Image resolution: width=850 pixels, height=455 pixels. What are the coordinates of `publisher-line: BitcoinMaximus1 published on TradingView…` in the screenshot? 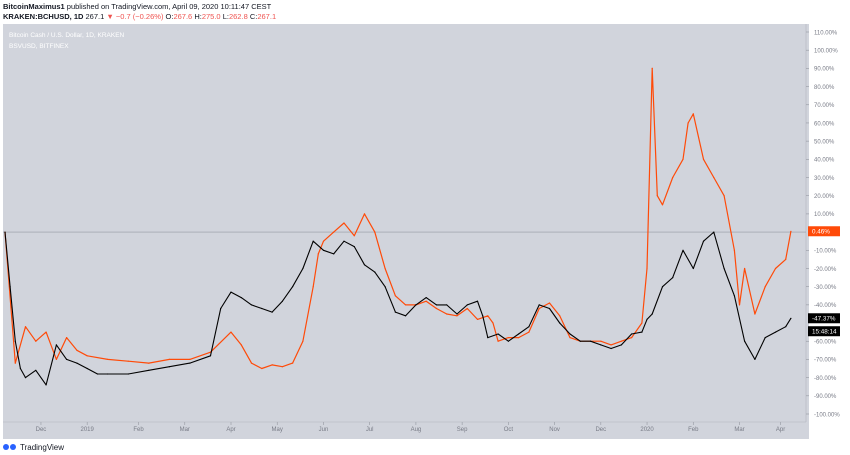 It's located at (137, 6).